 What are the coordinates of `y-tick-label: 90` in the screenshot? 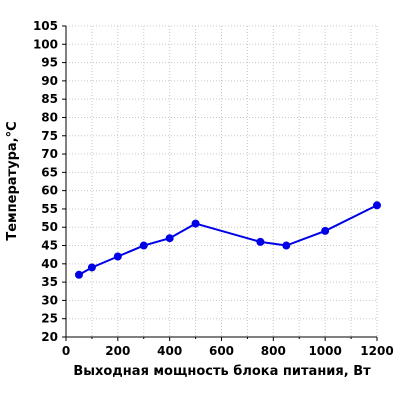 It's located at (49, 81).